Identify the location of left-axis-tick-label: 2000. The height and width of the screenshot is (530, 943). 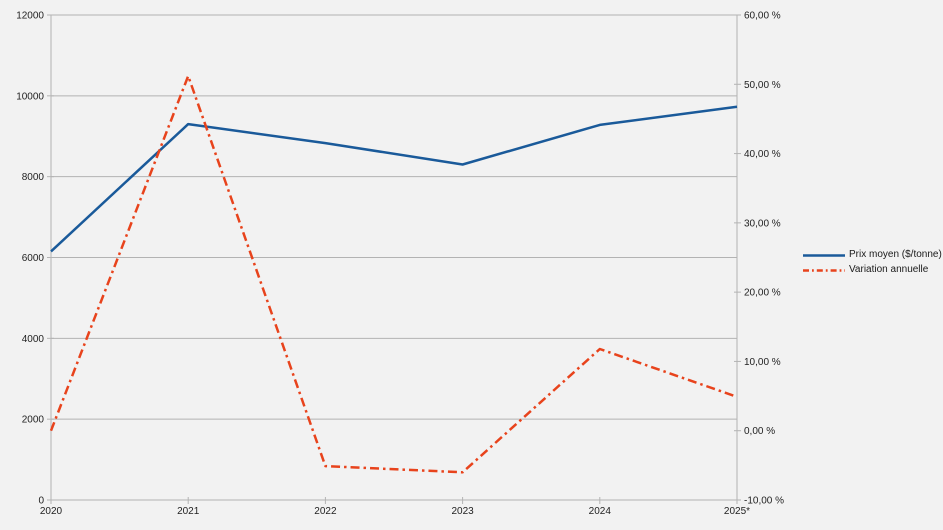
(33, 420).